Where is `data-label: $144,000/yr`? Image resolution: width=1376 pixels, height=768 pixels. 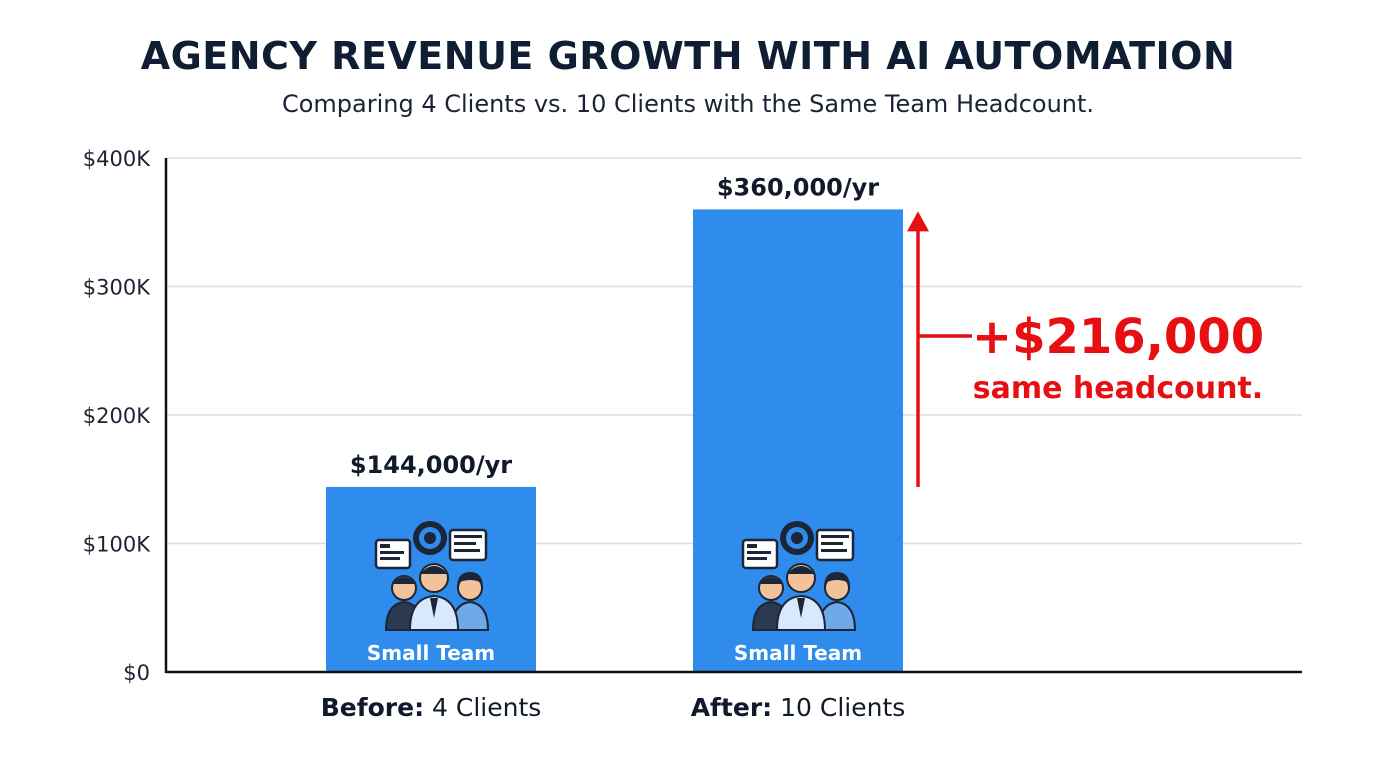
data-label: $144,000/yr is located at coordinates (431, 465).